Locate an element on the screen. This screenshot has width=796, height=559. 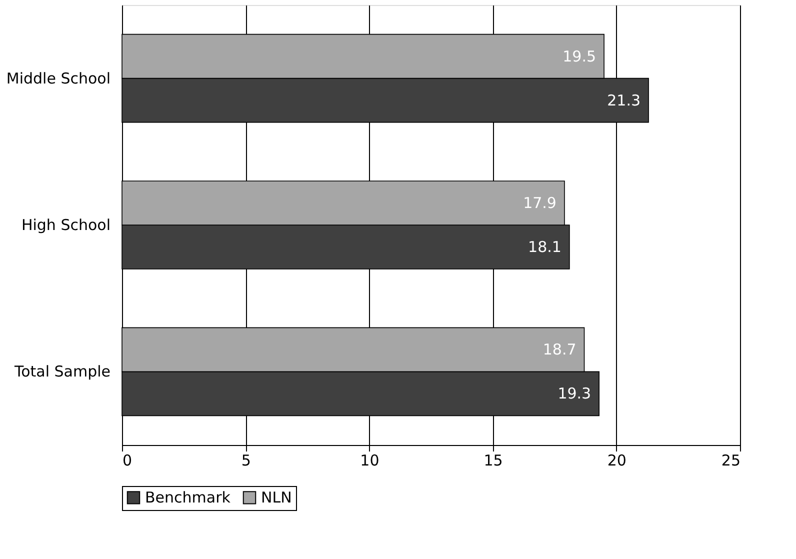
x-tick-label: 10 is located at coordinates (370, 461).